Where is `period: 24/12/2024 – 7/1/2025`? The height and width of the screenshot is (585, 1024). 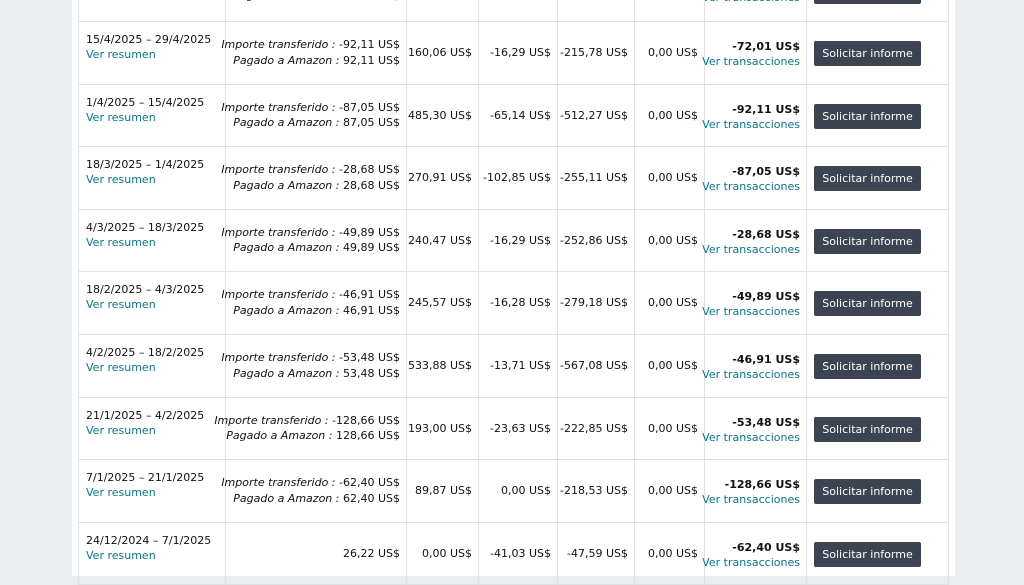
period: 24/12/2024 – 7/1/2025 is located at coordinates (149, 540).